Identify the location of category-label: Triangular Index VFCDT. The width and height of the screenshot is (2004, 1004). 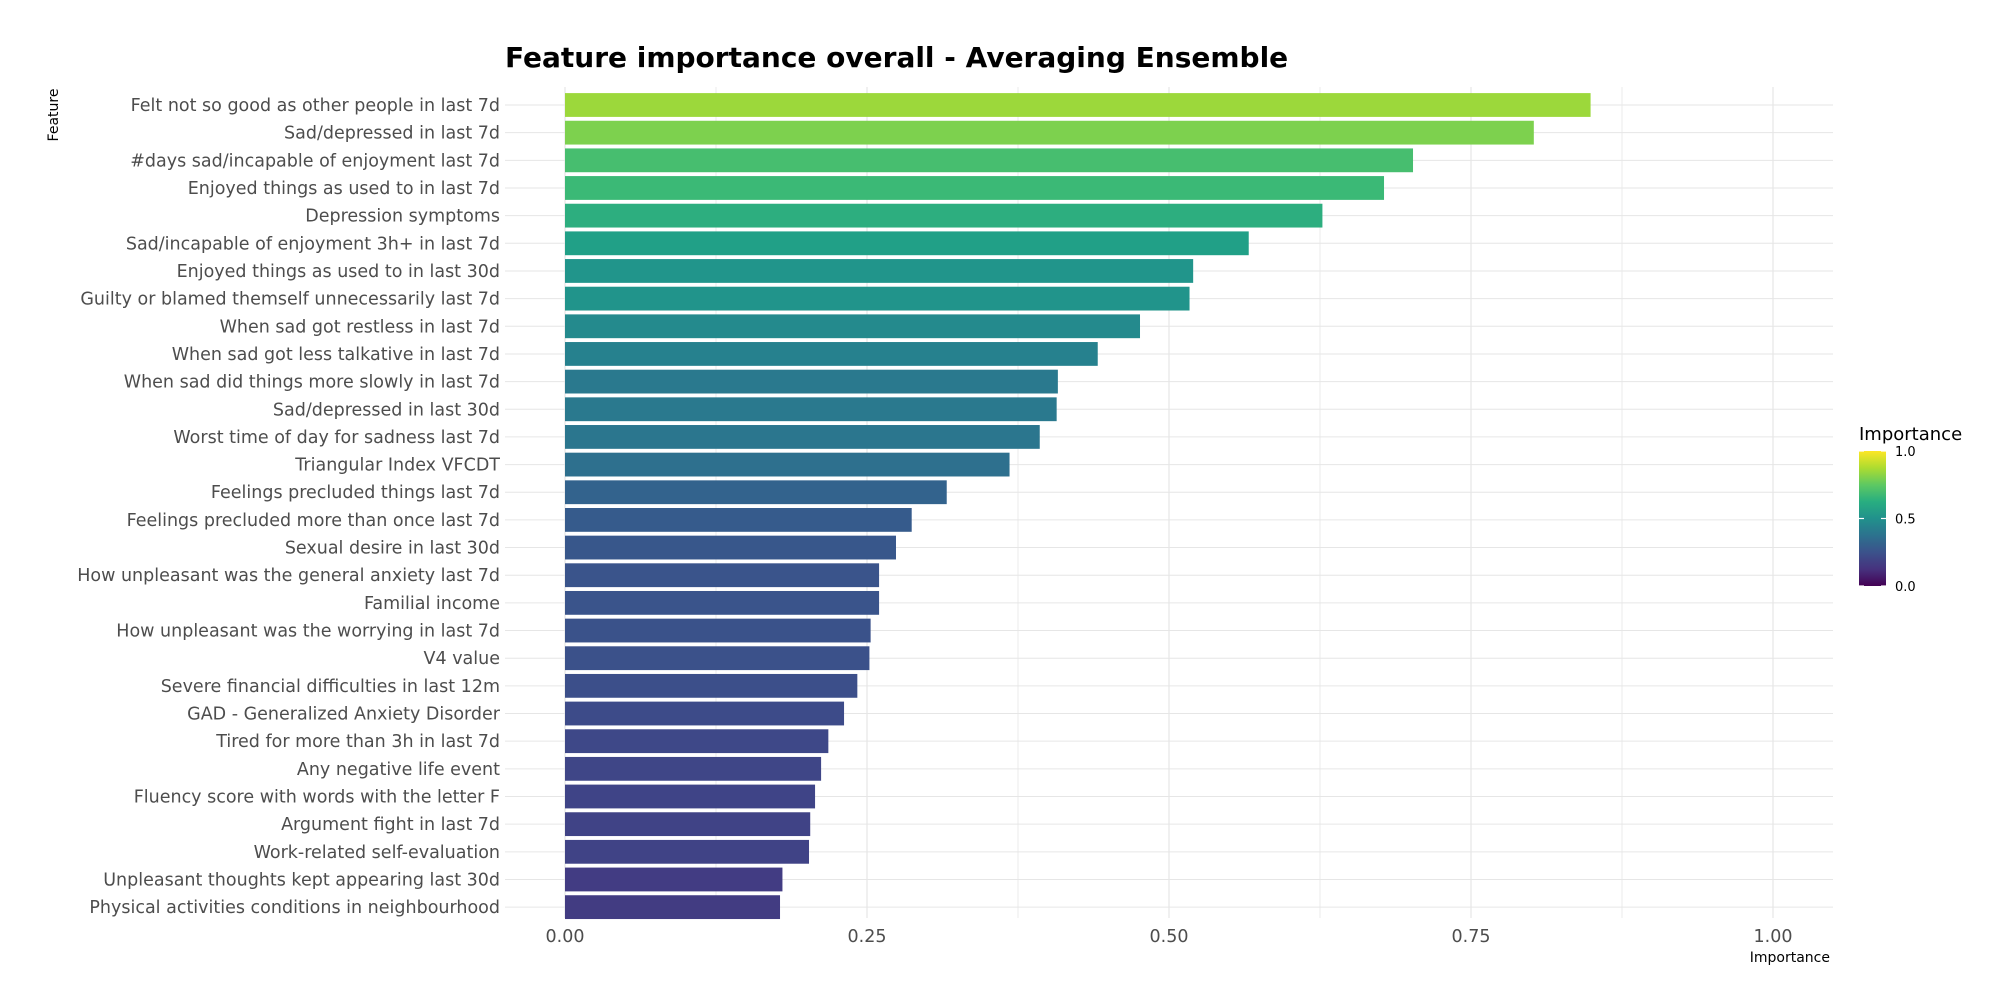
(397, 466).